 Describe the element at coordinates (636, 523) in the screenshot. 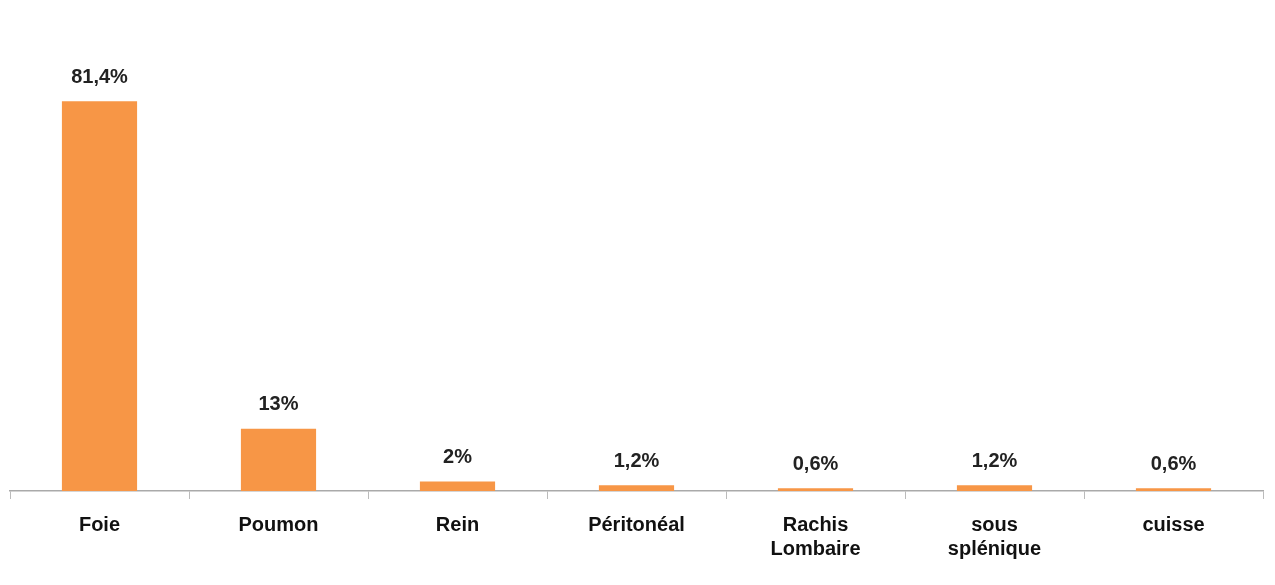

I see `x-tick-label: Péritonéal` at that location.